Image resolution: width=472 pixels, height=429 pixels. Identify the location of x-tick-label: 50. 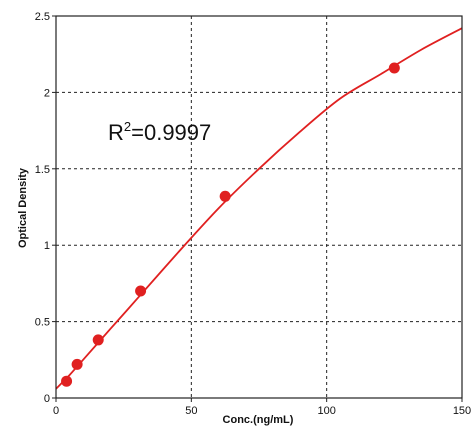
(191, 411).